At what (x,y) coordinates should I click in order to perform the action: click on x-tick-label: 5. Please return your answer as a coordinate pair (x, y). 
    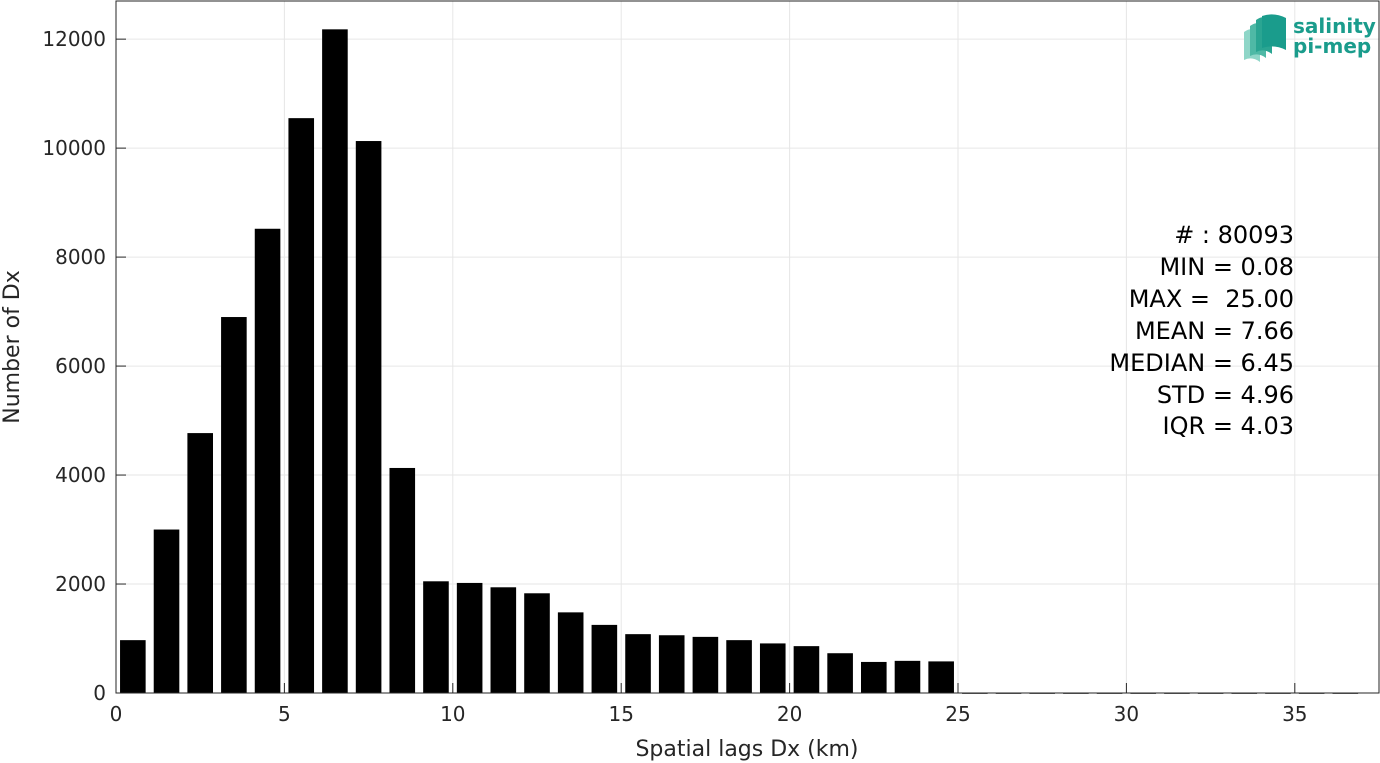
    Looking at the image, I should click on (284, 714).